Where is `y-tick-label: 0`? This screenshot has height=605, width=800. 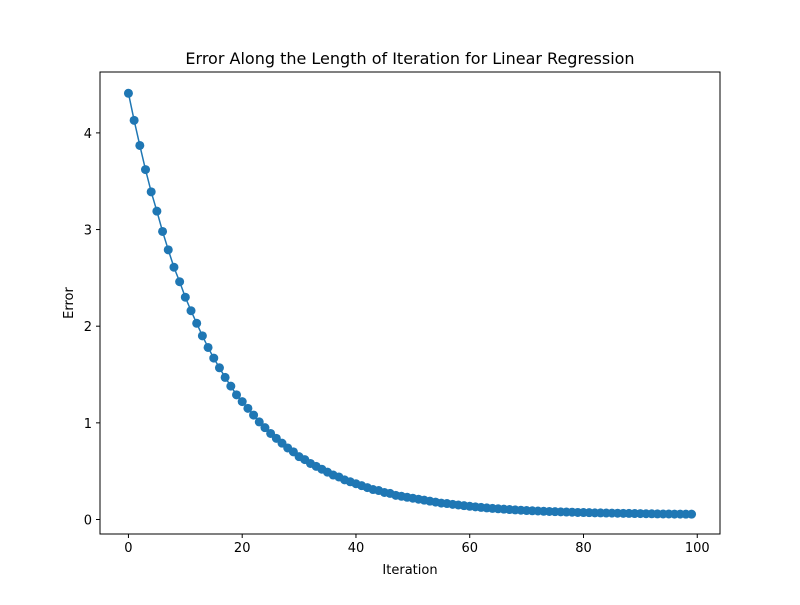 y-tick-label: 0 is located at coordinates (88, 521).